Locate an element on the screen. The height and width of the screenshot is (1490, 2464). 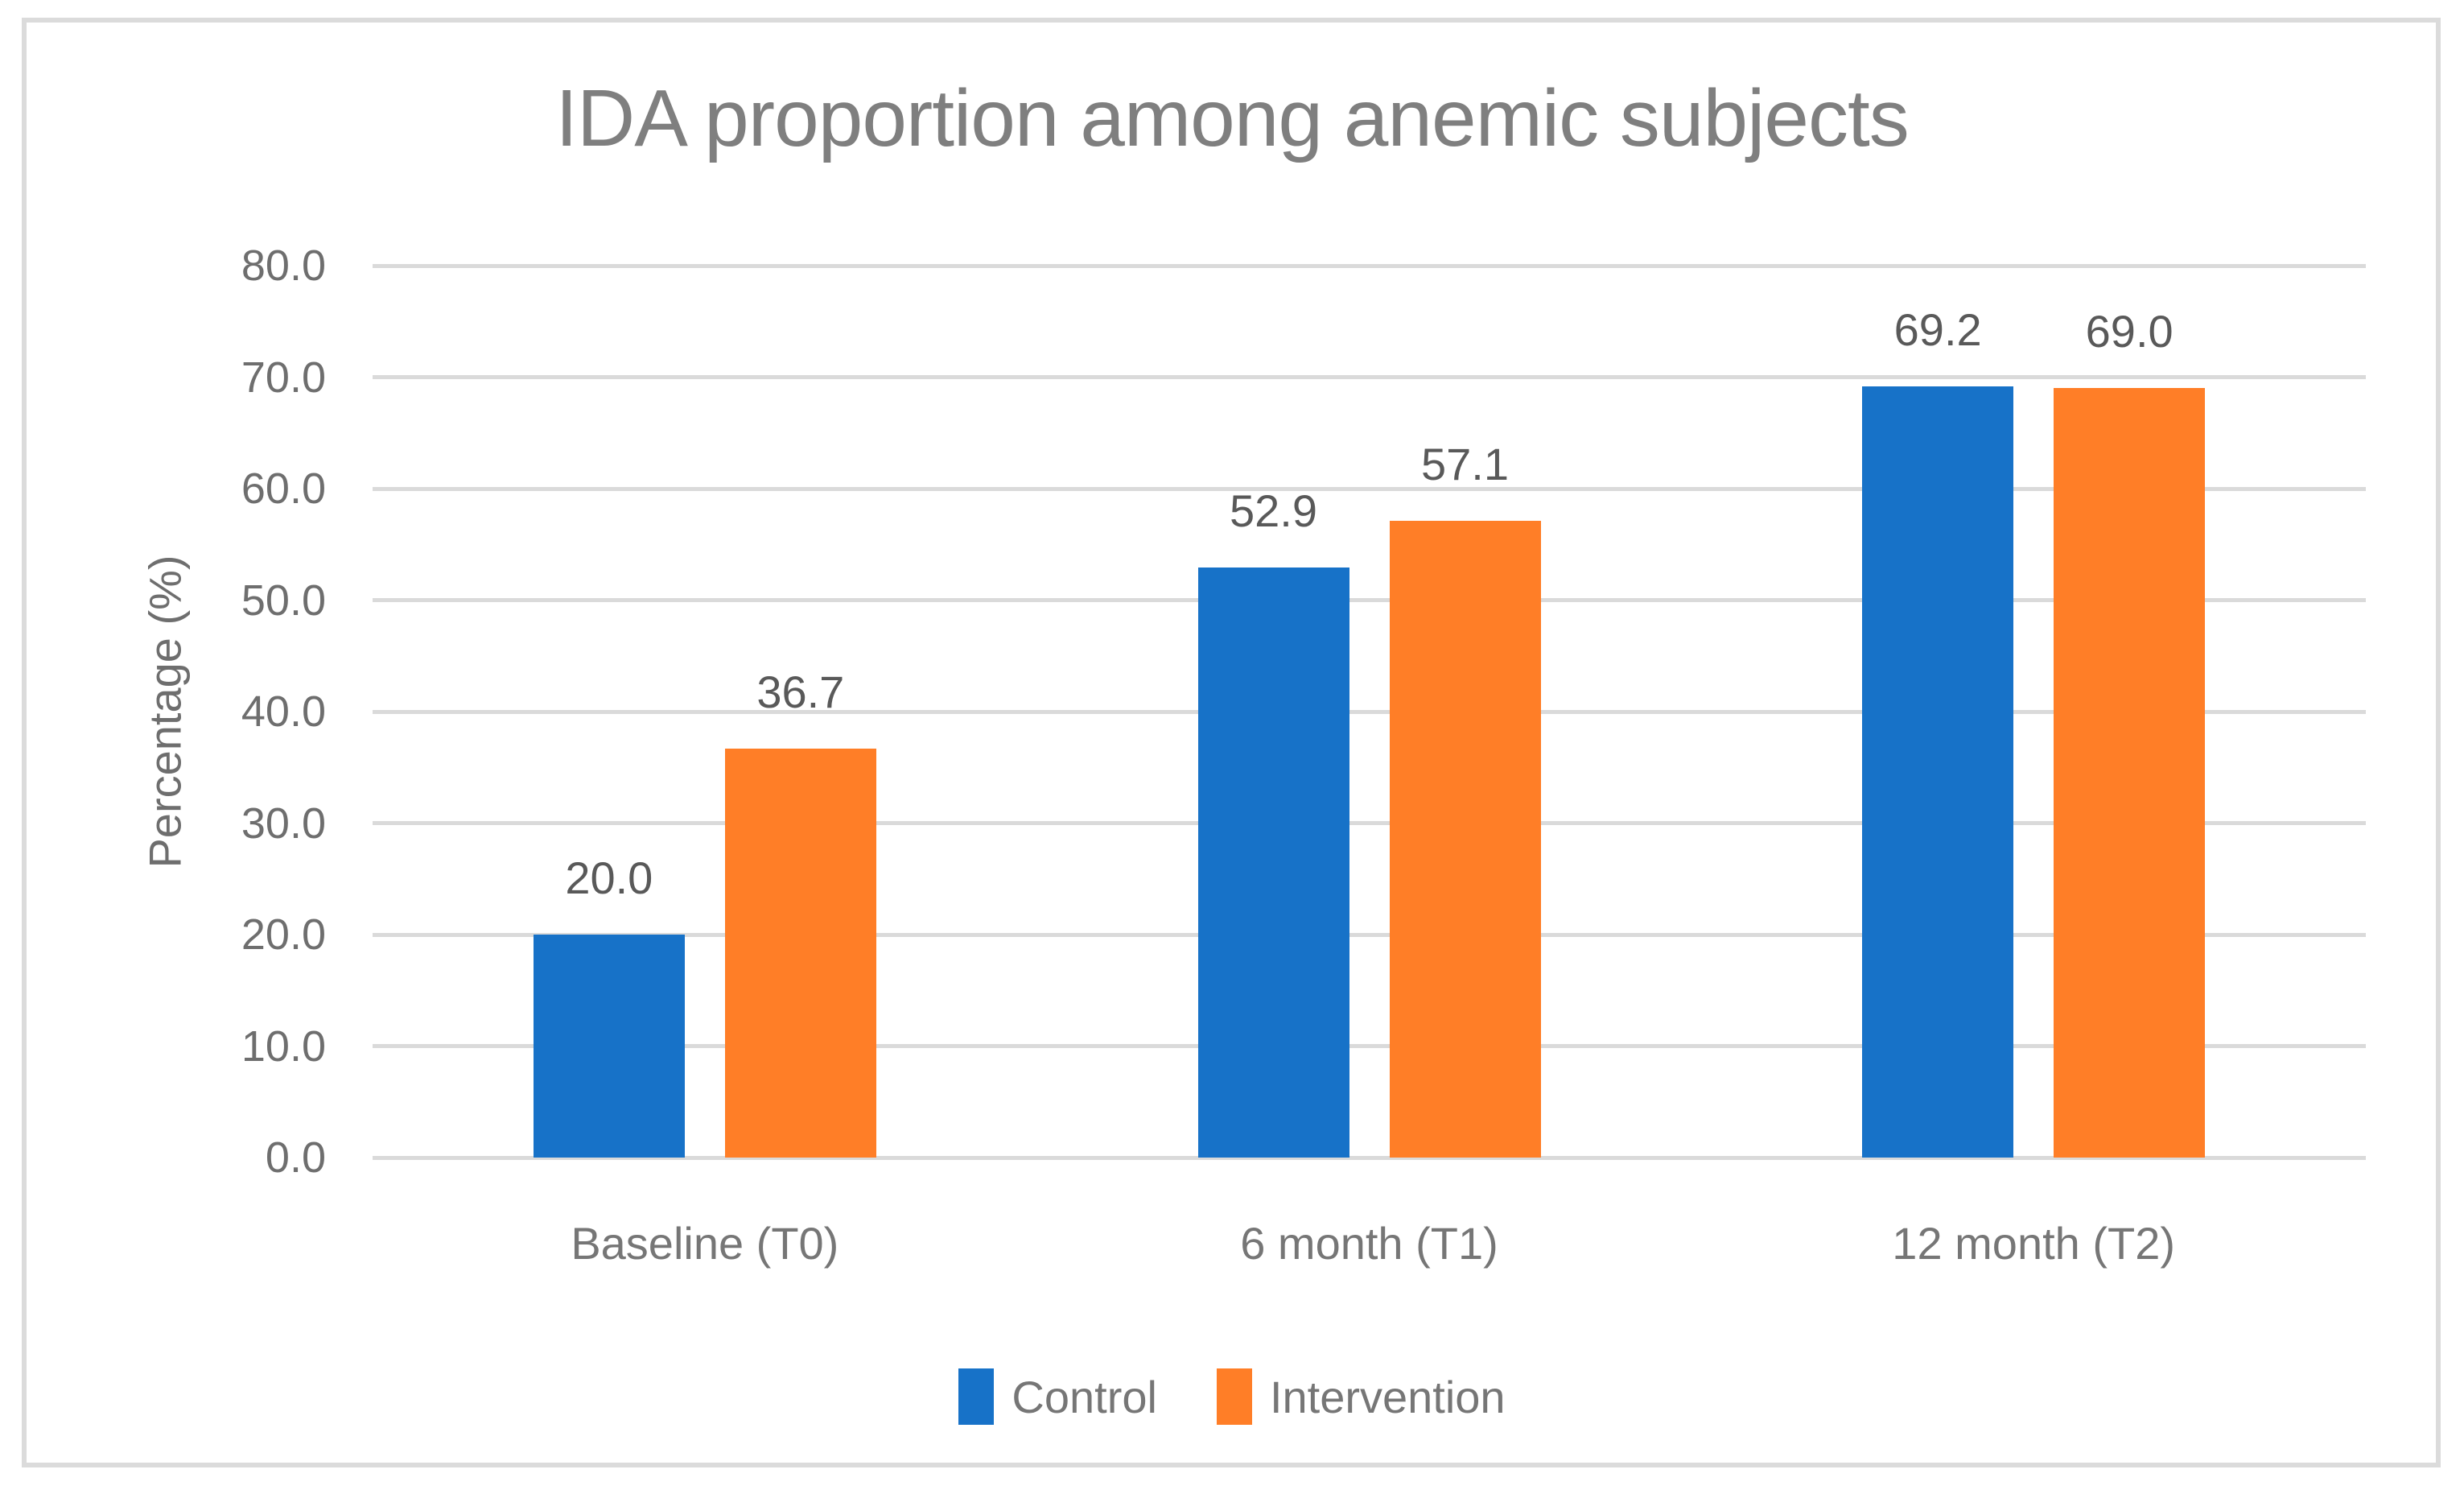
bar-intervention-12-month-t2 is located at coordinates (2130, 773).